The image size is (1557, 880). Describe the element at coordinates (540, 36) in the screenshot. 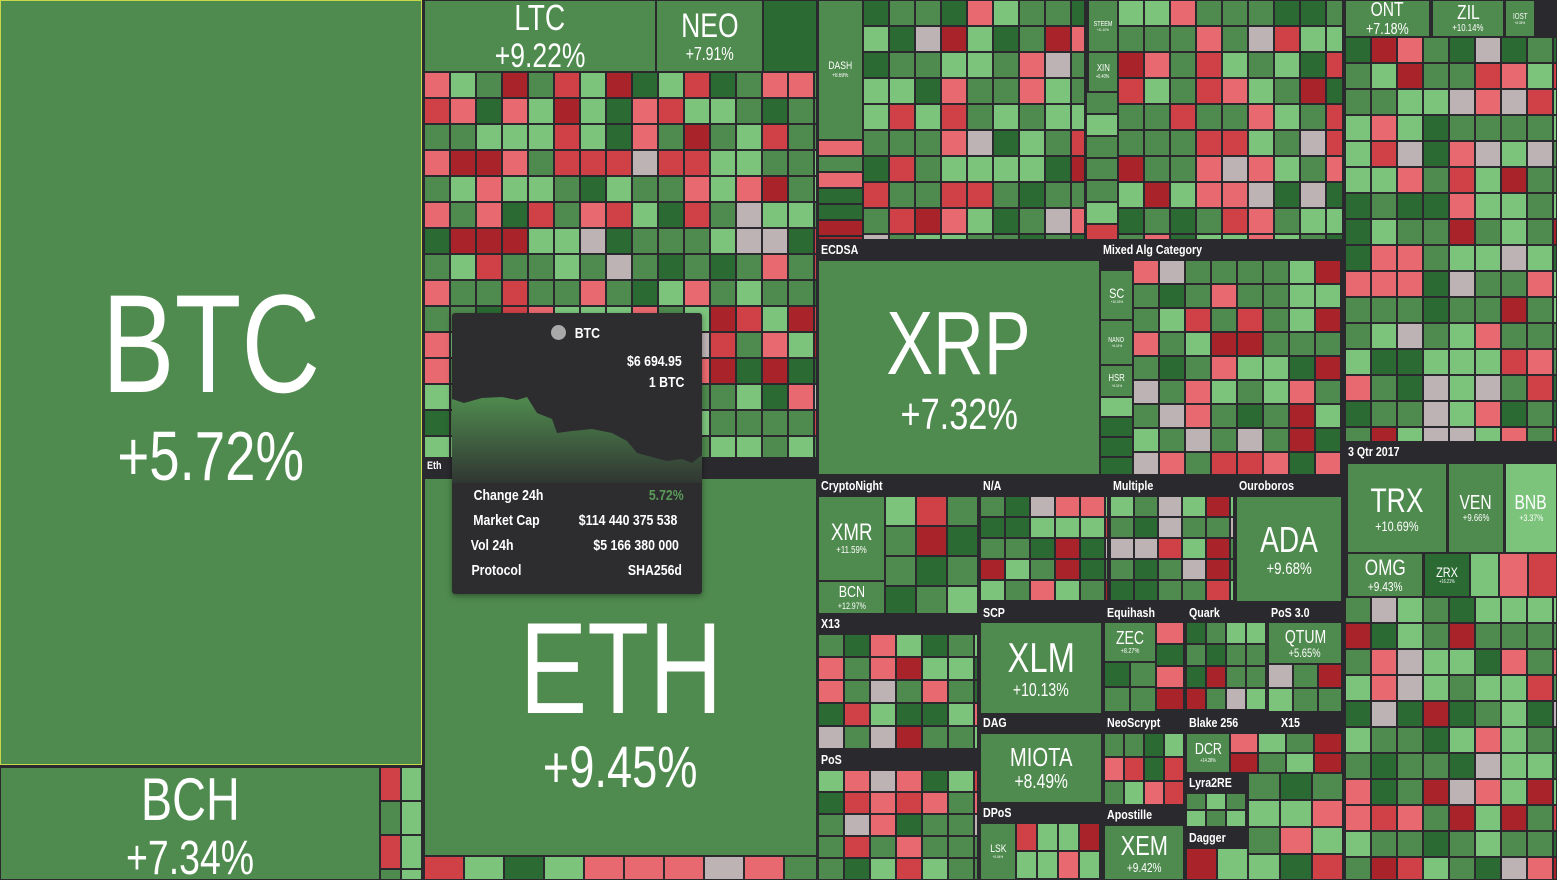

I see `coin-tile-ltc: LTC +9.22%` at that location.